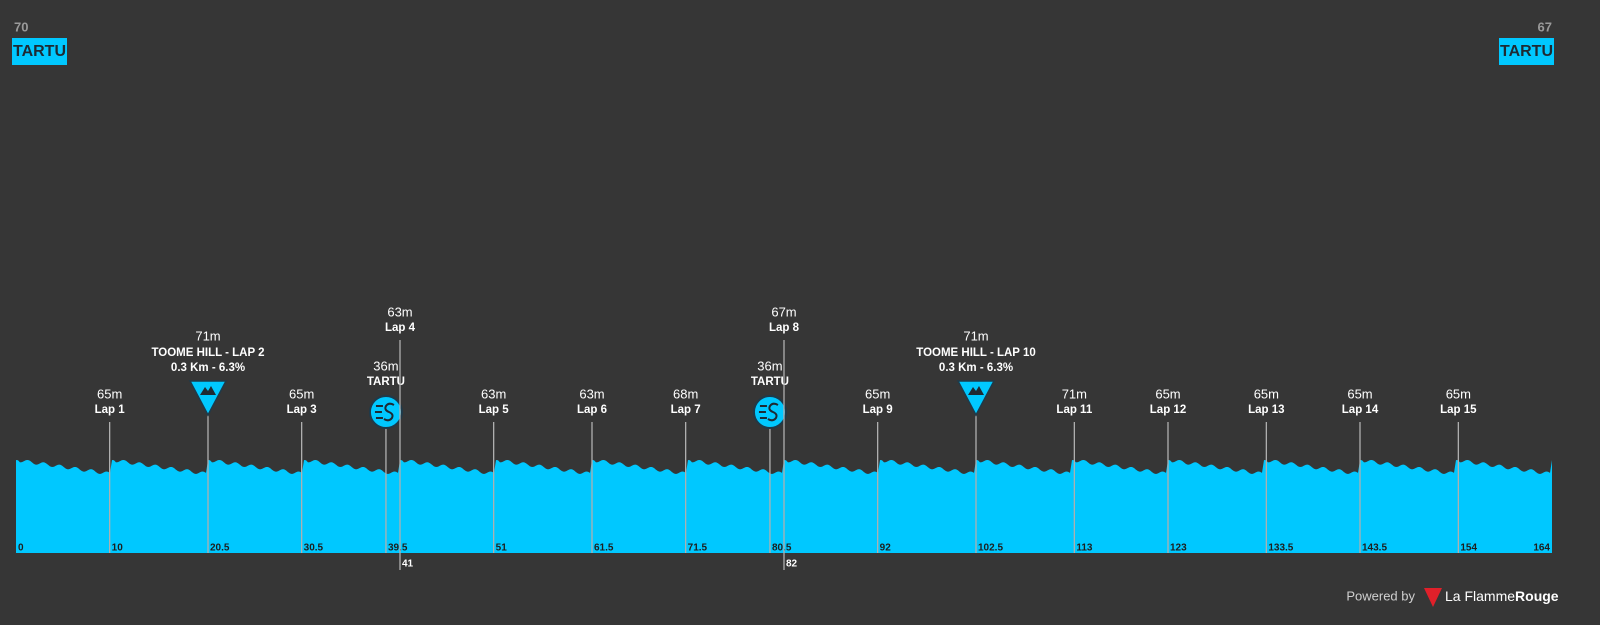  What do you see at coordinates (592, 410) in the screenshot?
I see `lap-label: Lap 6` at bounding box center [592, 410].